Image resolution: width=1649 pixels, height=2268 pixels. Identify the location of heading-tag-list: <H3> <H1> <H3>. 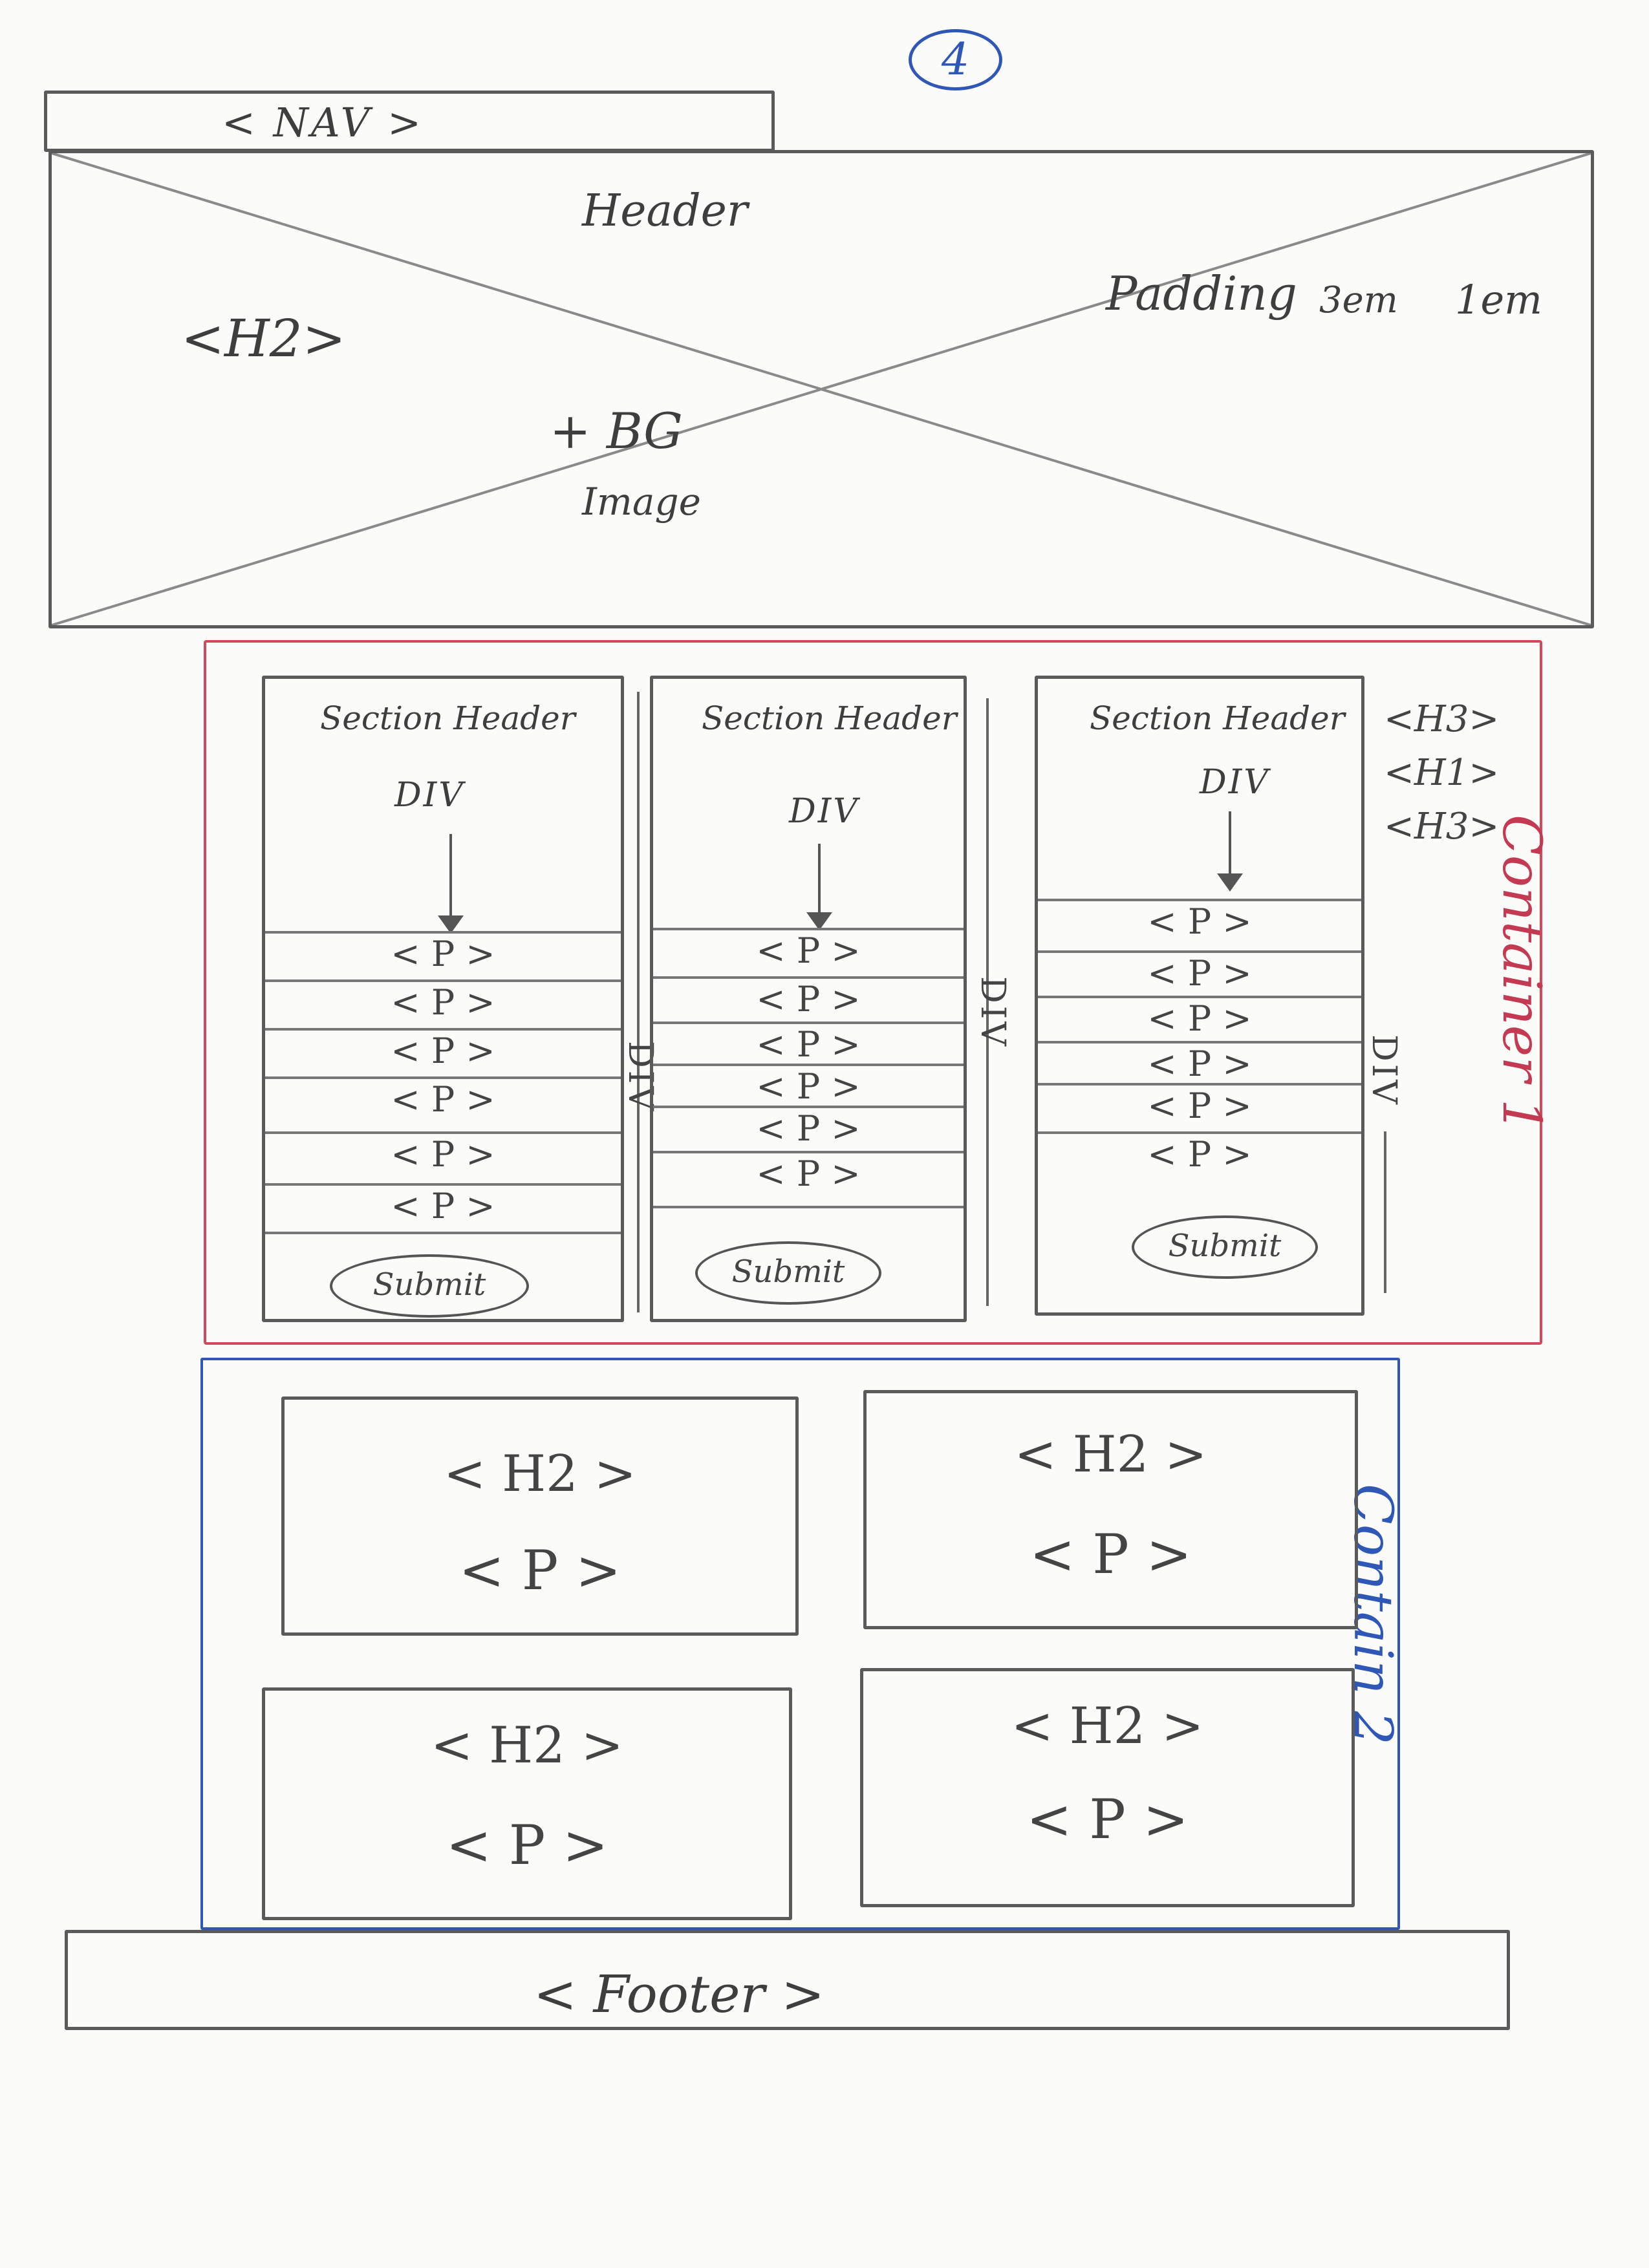
(1441, 778).